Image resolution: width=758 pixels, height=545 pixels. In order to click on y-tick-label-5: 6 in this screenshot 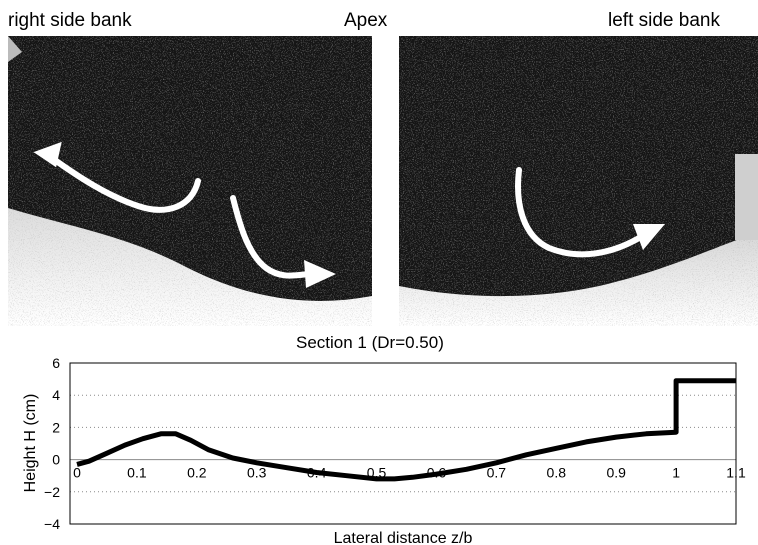, I will do `click(56, 363)`.